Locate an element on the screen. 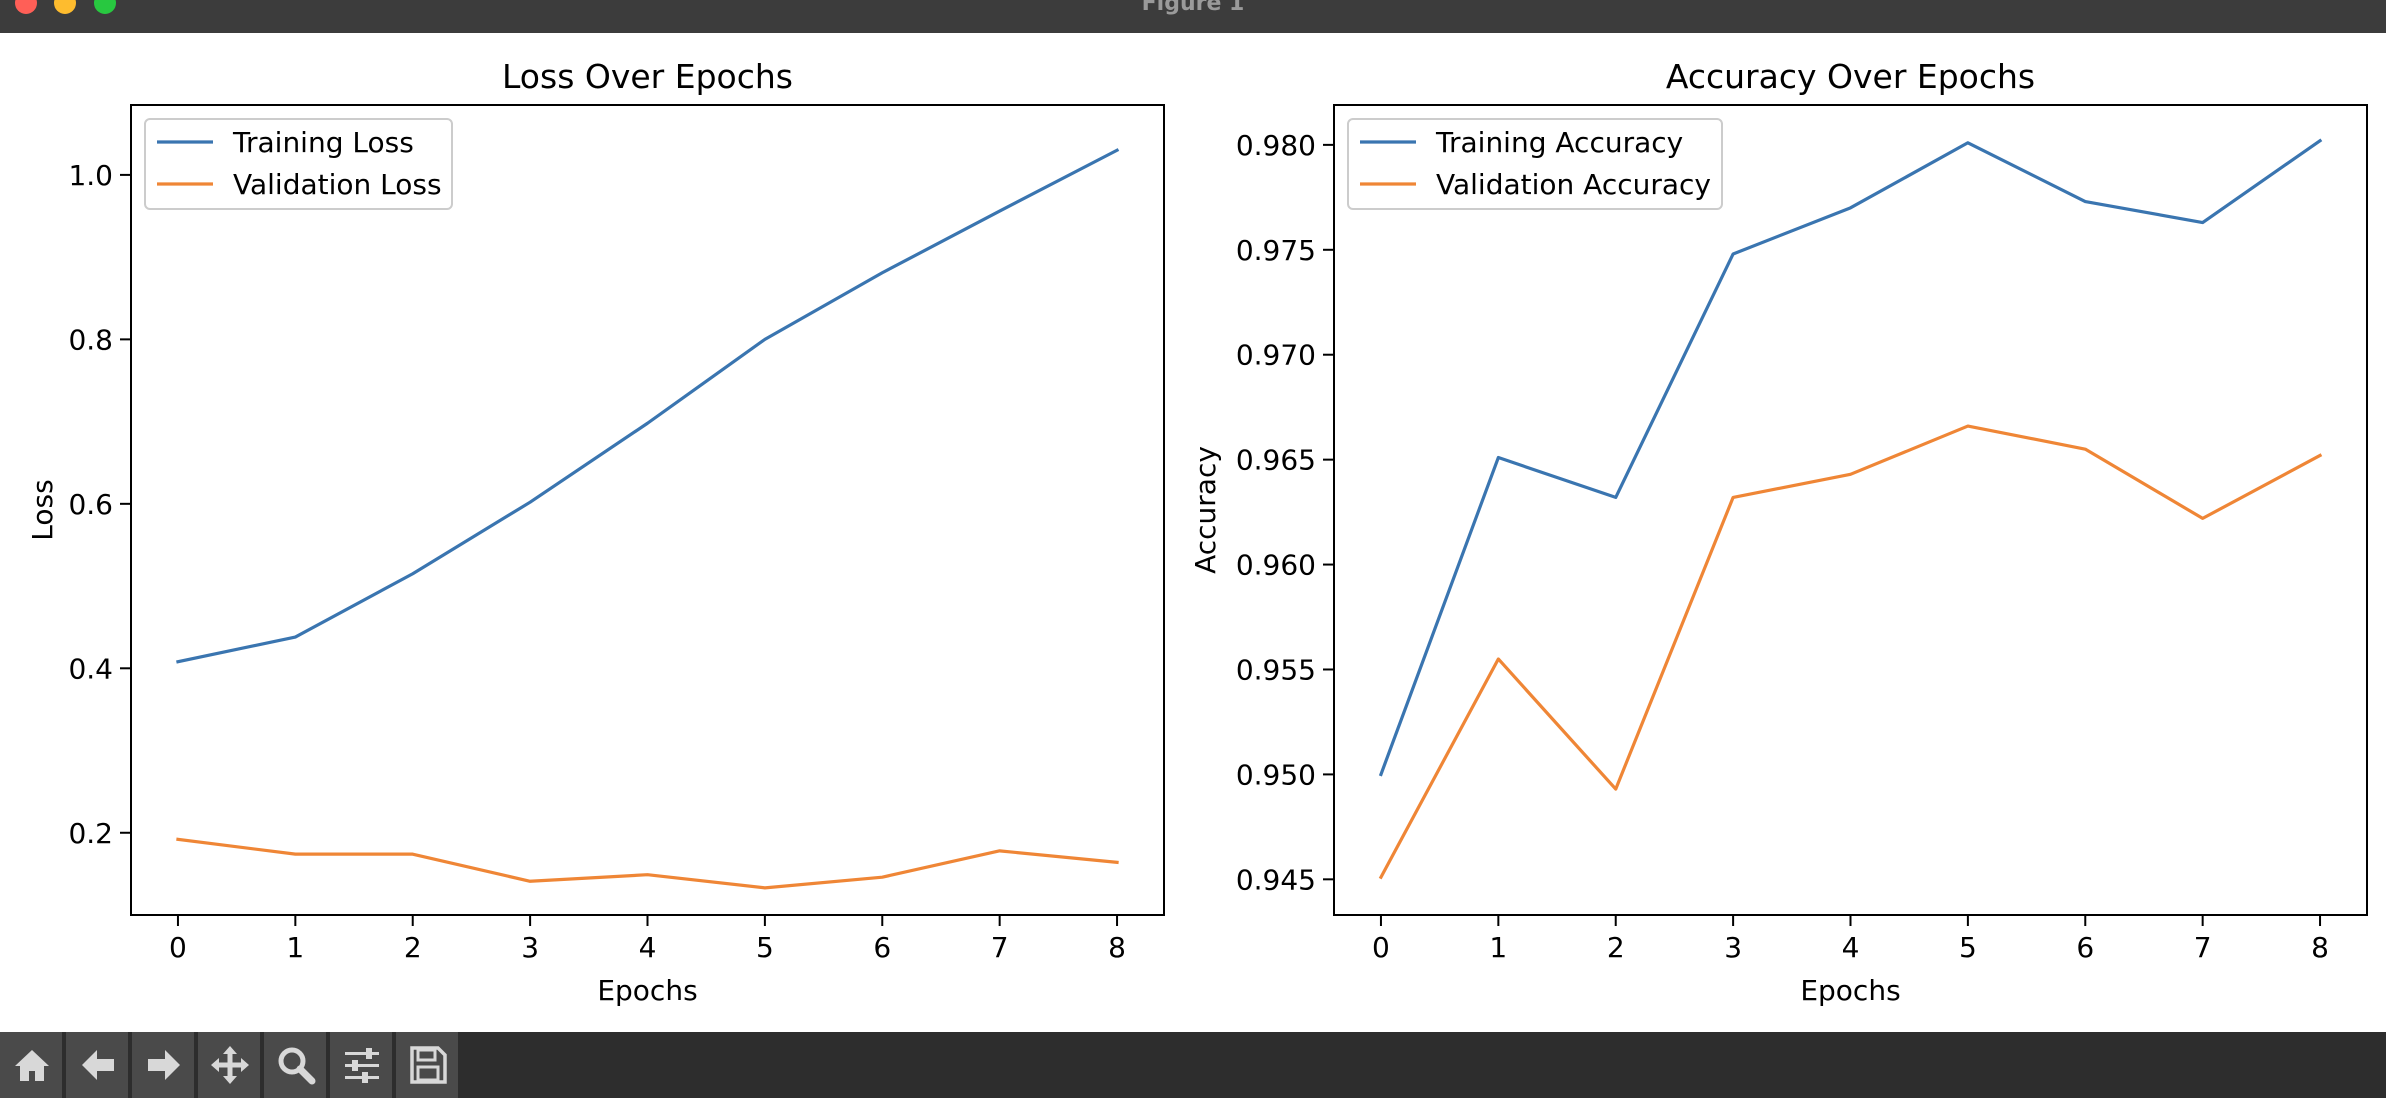  legend-label: Training Accuracy is located at coordinates (1559, 142).